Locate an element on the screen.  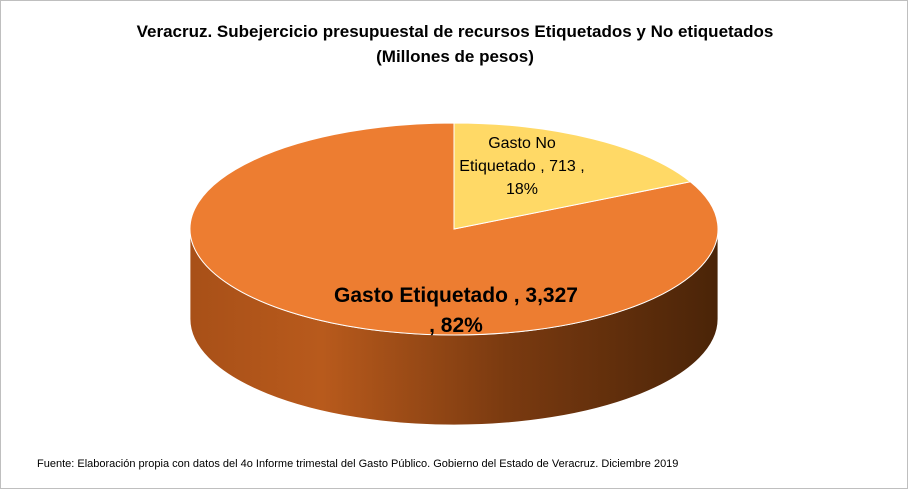
label-gasto-etiquetado-line: , 82% is located at coordinates (456, 325).